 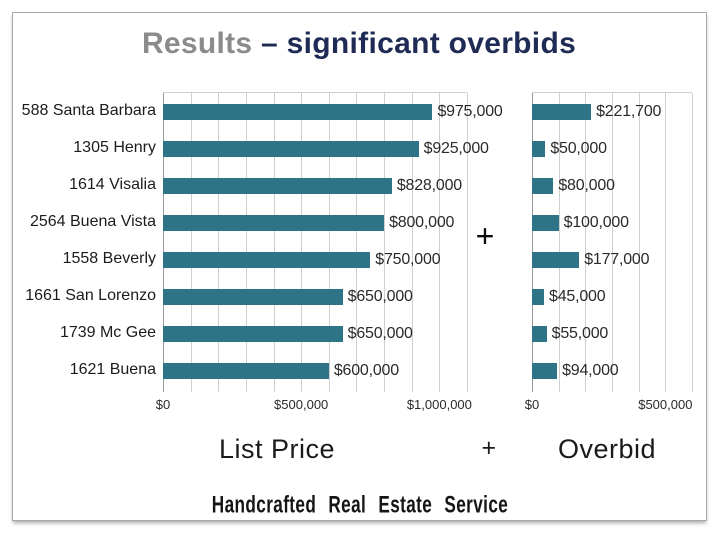 What do you see at coordinates (422, 222) in the screenshot?
I see `value-label: $800,000` at bounding box center [422, 222].